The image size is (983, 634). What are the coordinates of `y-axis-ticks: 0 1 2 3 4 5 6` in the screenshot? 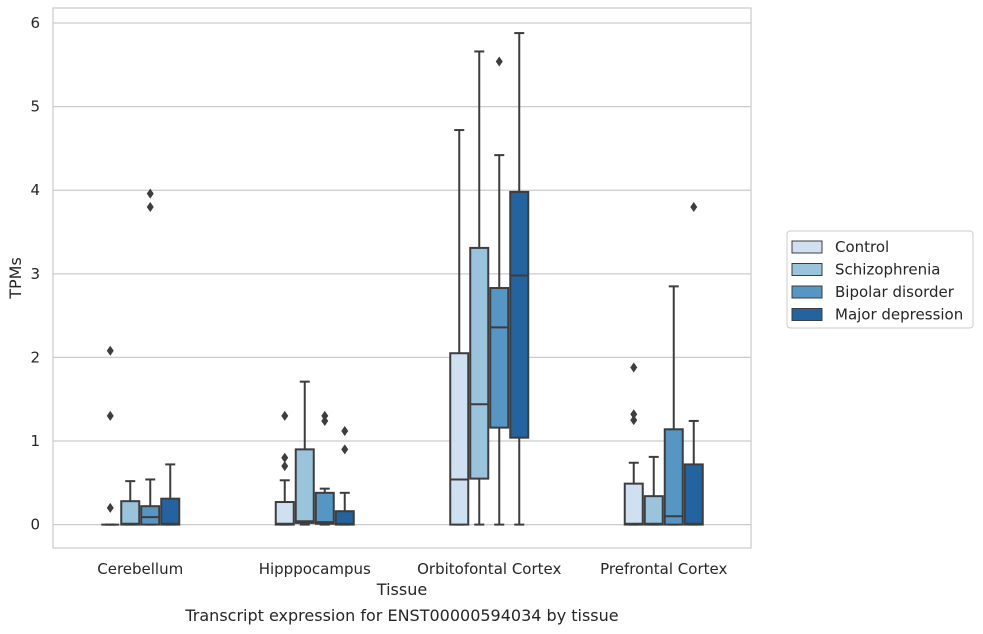 It's located at (35, 274).